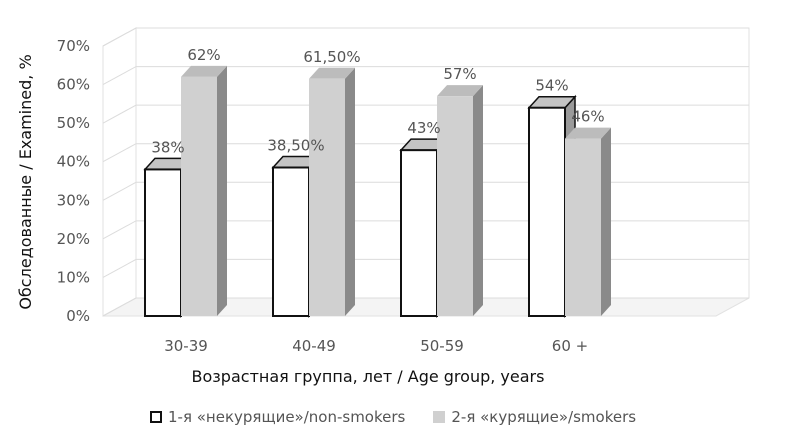  I want to click on side-wall, so click(119, 172).